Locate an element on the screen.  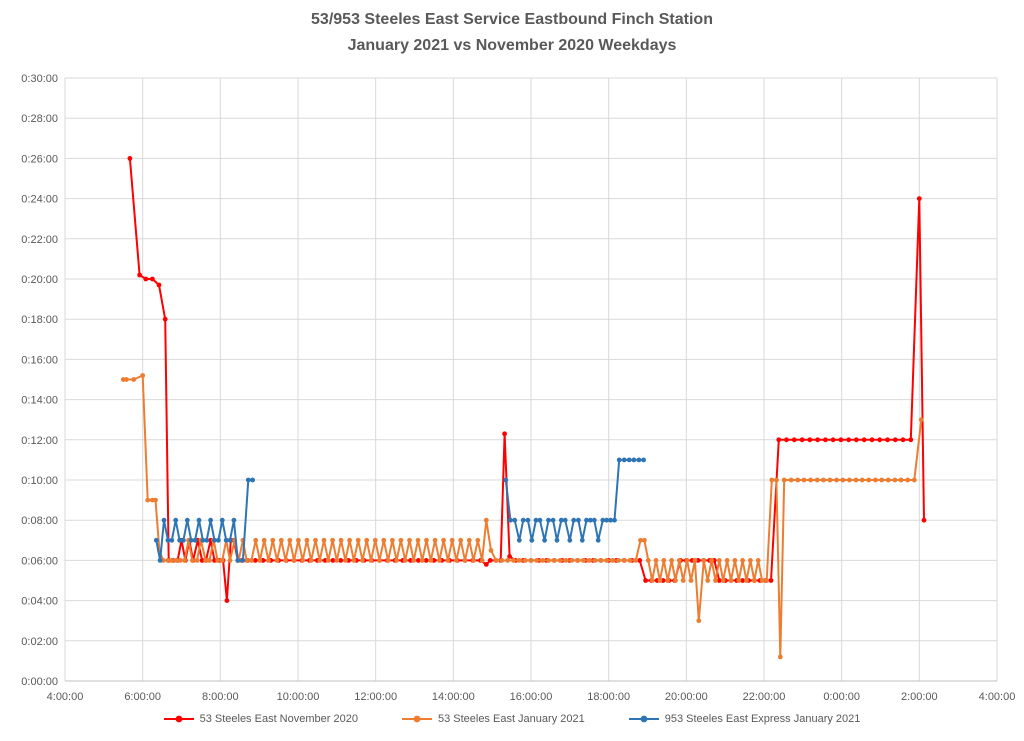
legend-label: 53 Steeles East November 2020 is located at coordinates (278, 719).